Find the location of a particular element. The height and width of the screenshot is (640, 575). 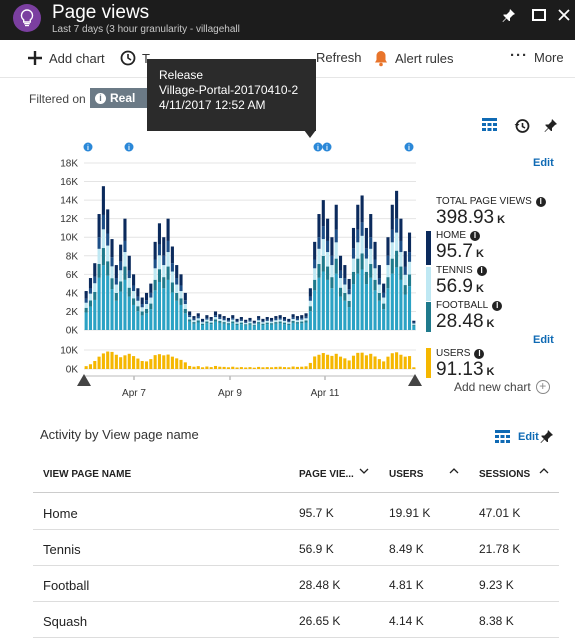

alert-rules-button: Alert rules is located at coordinates (413, 58).